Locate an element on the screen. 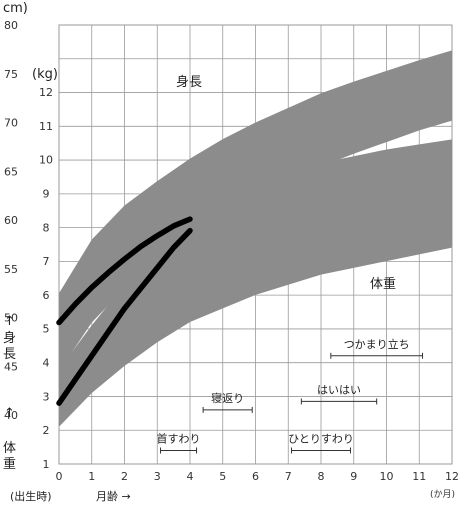 The height and width of the screenshot is (524, 465). weight-axis-arrow: ↑ is located at coordinates (9, 413).